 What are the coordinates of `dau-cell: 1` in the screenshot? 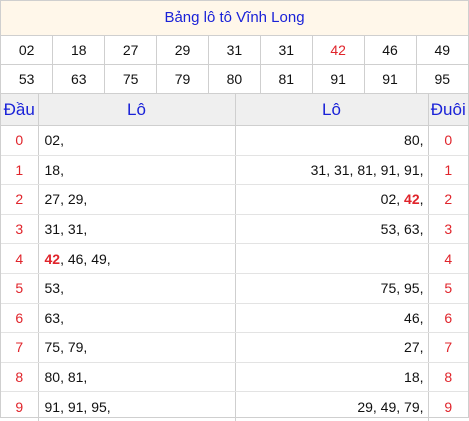 It's located at (20, 170).